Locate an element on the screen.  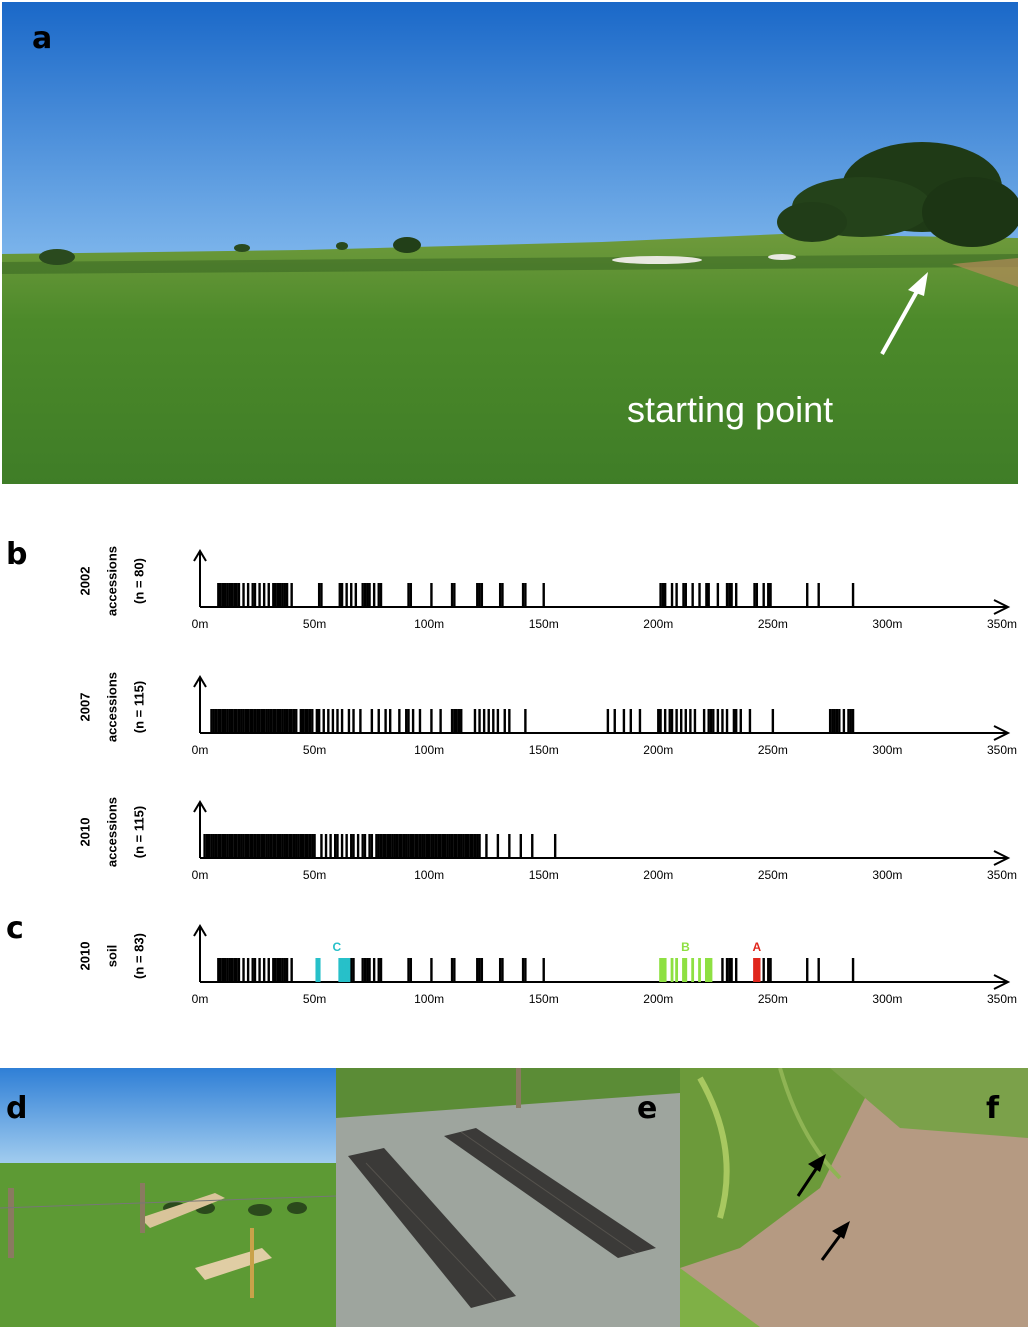
row-year-label: 2010 is located at coordinates (84, 832).